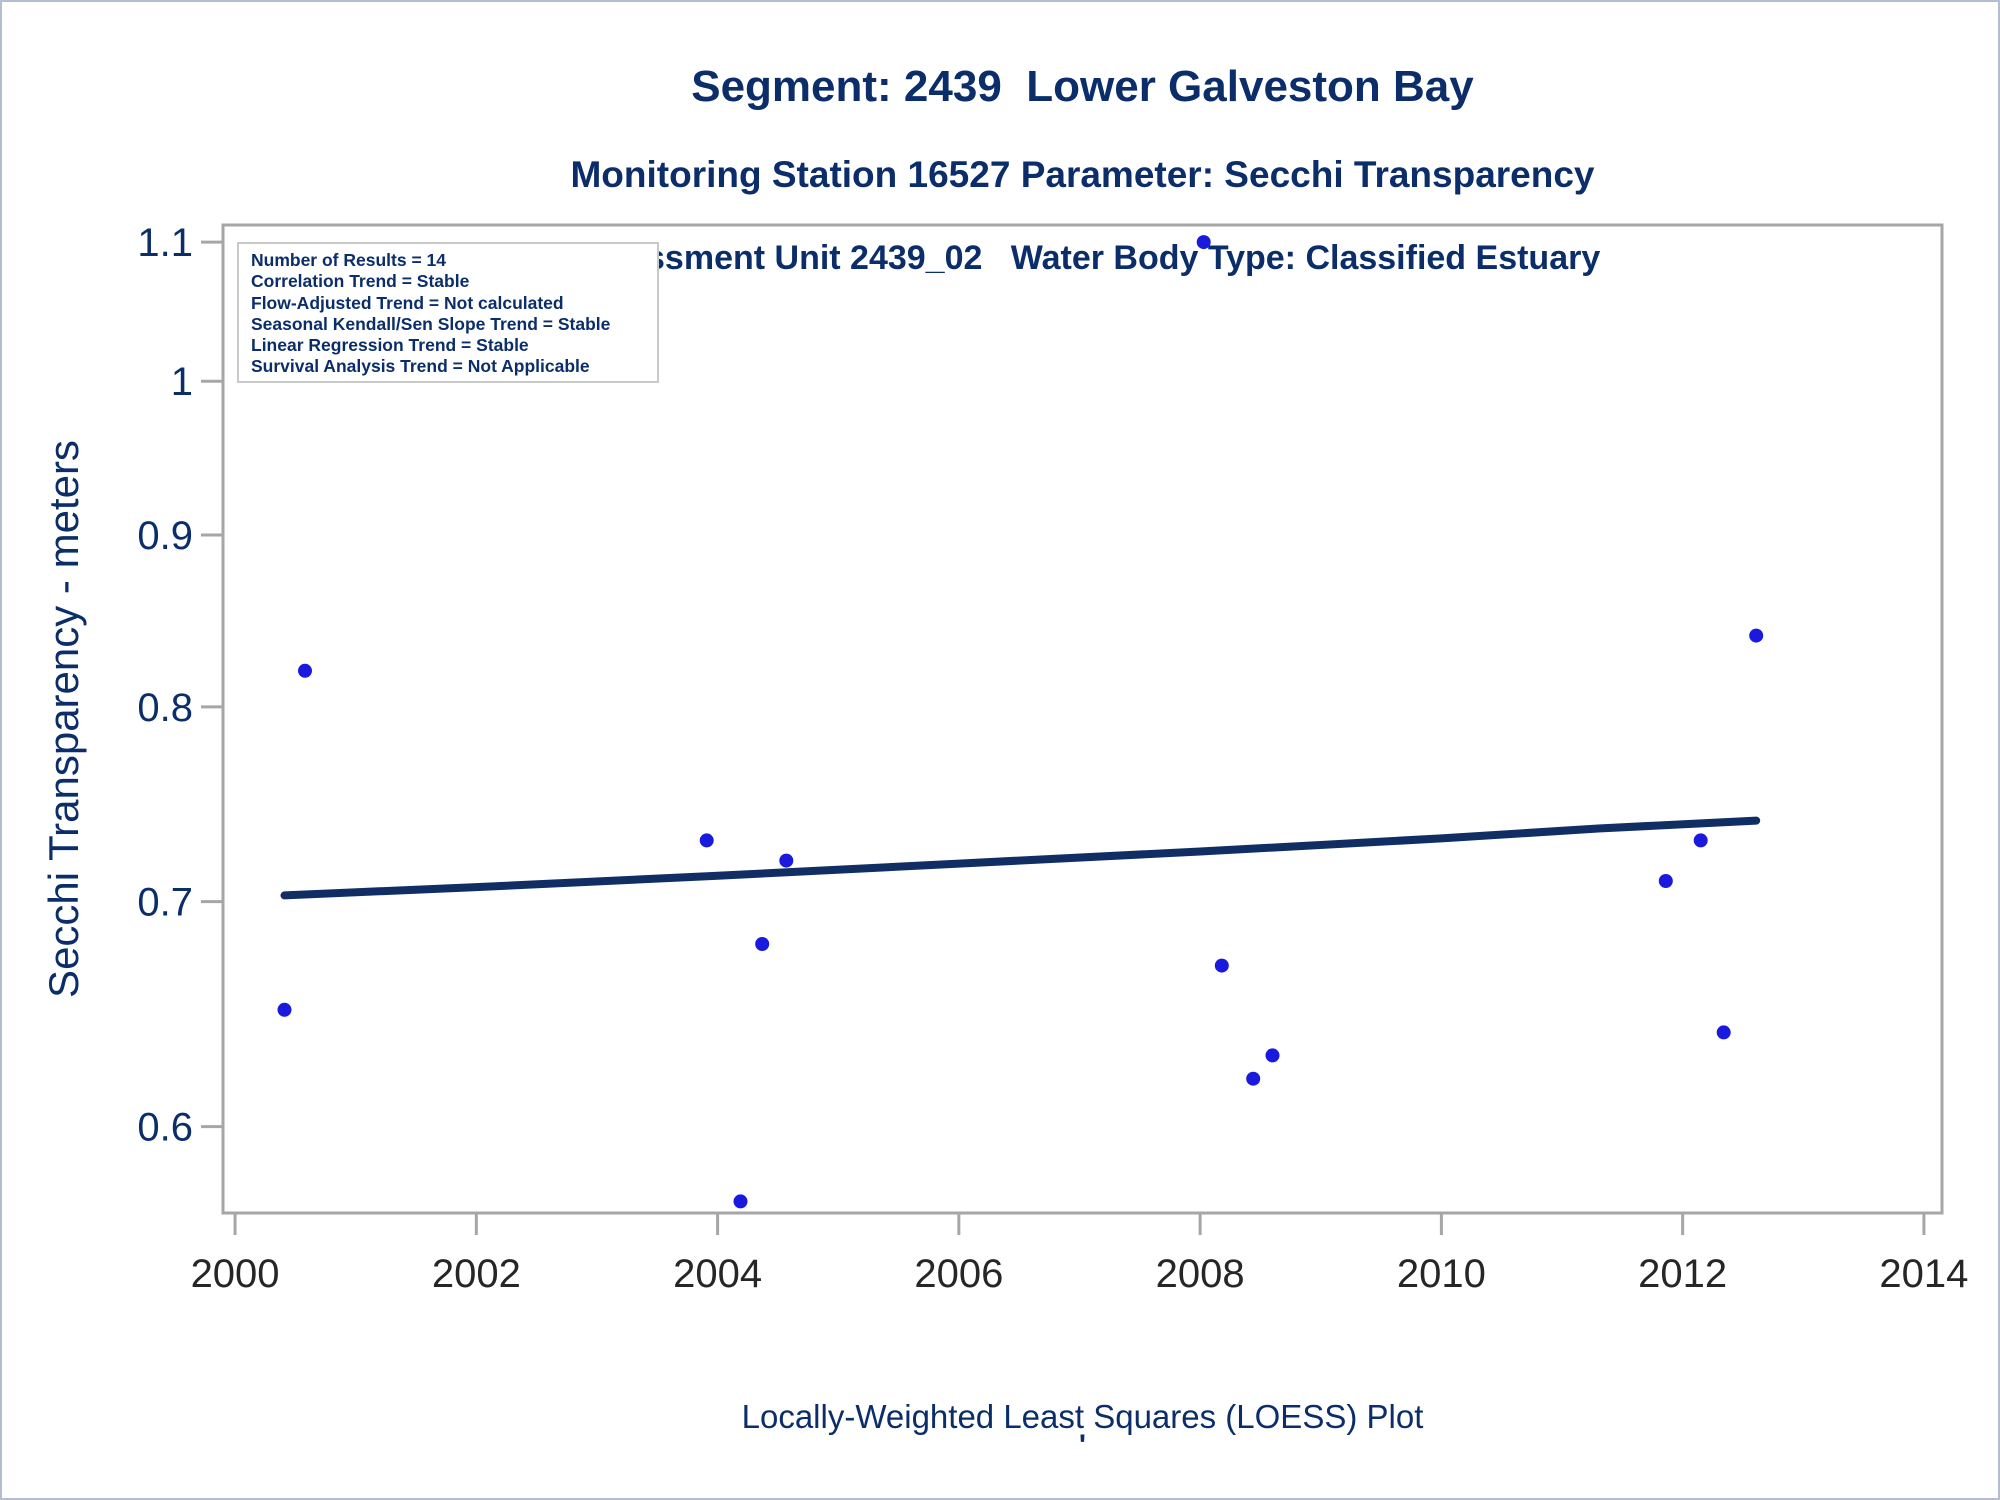 Image resolution: width=2000 pixels, height=1500 pixels. I want to click on y-tick-label: 1.1, so click(165, 243).